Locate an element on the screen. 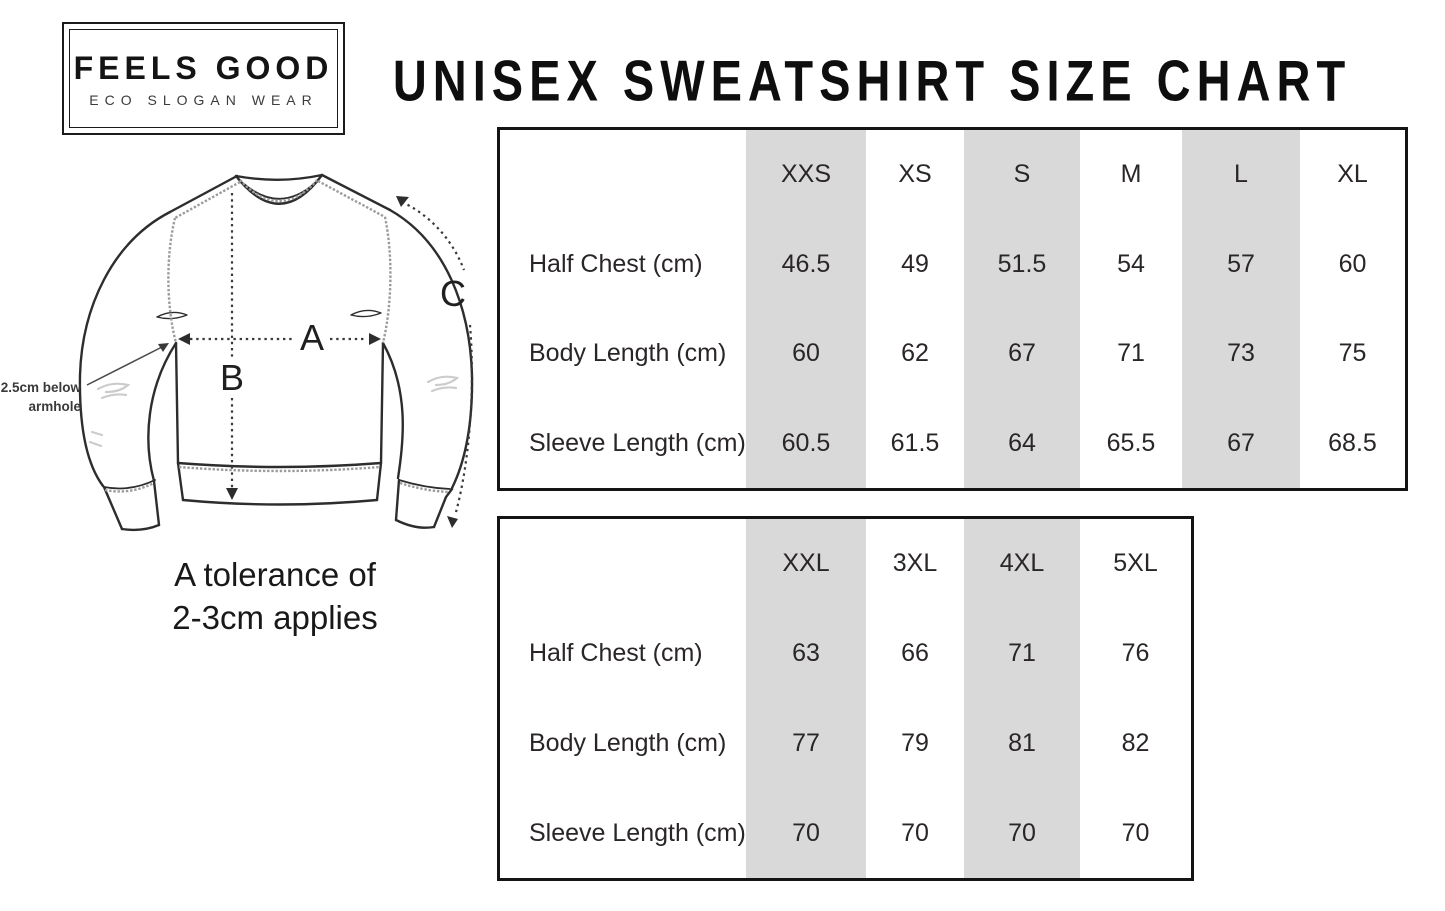 The width and height of the screenshot is (1445, 911). brand-logo-inner-frame: FEELS GOOD ECO SLOGAN WEAR is located at coordinates (203, 78).